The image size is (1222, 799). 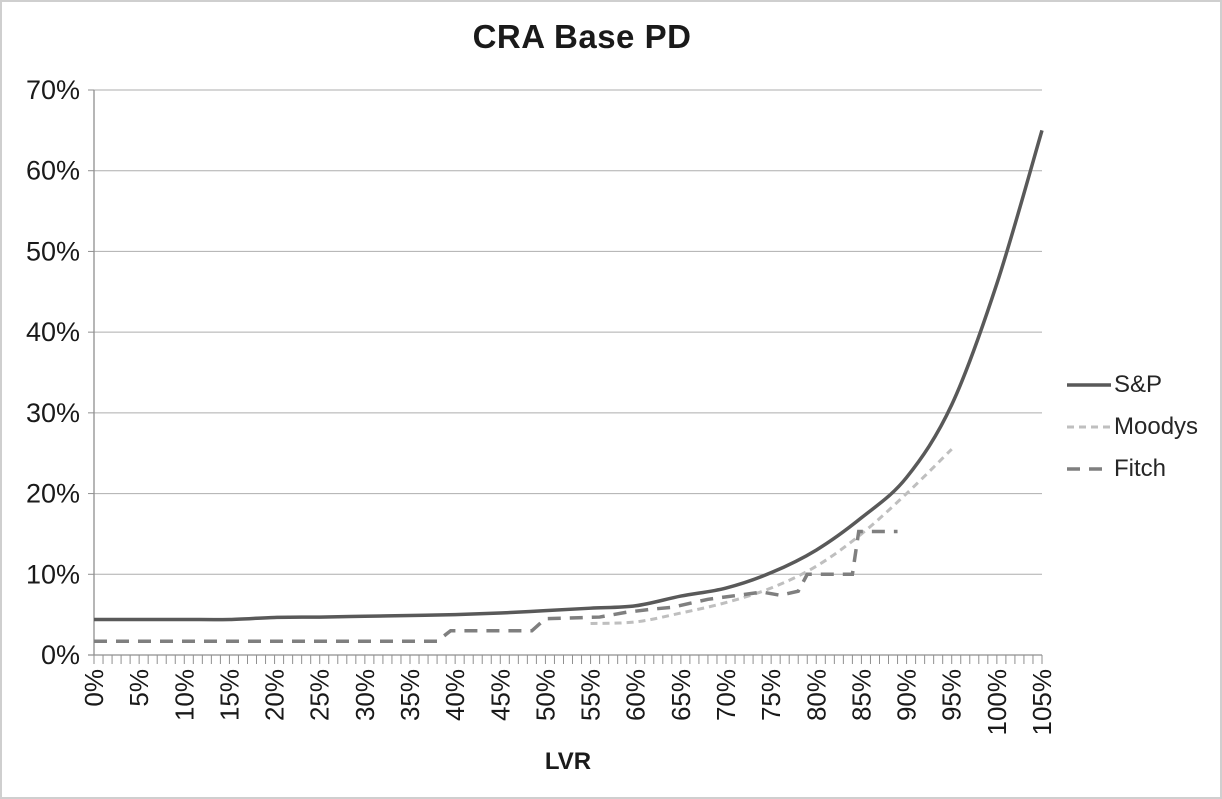 I want to click on series-line-fitch, so click(x=496, y=586).